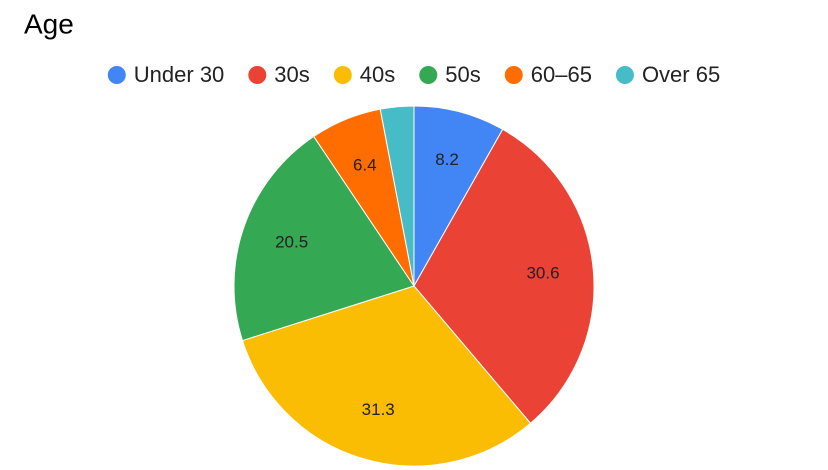 The height and width of the screenshot is (470, 828). What do you see at coordinates (681, 74) in the screenshot?
I see `legend-label: Over 65` at bounding box center [681, 74].